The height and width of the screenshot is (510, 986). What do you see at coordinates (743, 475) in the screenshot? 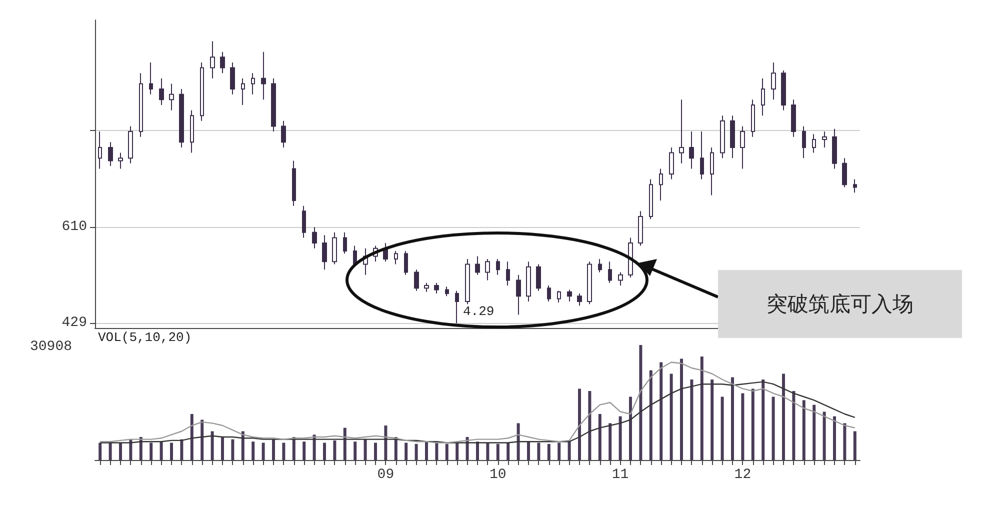
I see `x-tick-label: 12` at bounding box center [743, 475].